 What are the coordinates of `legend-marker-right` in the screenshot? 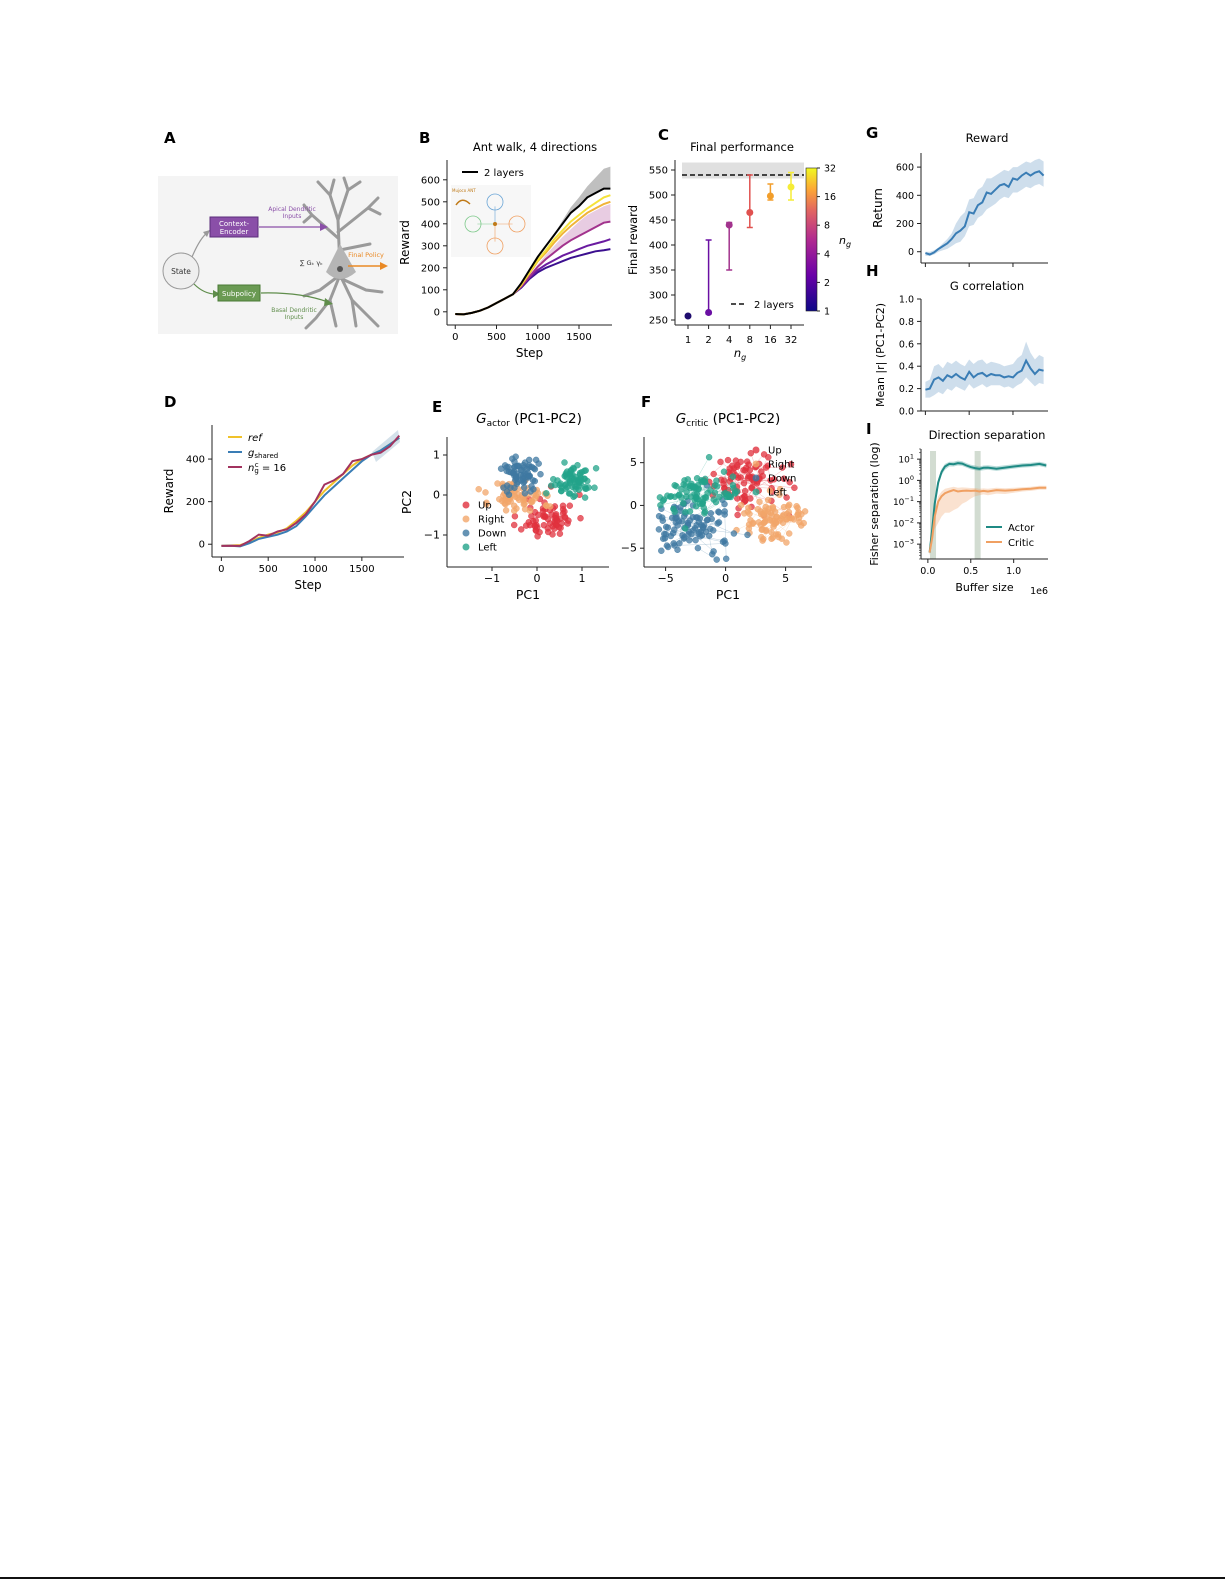 It's located at (466, 519).